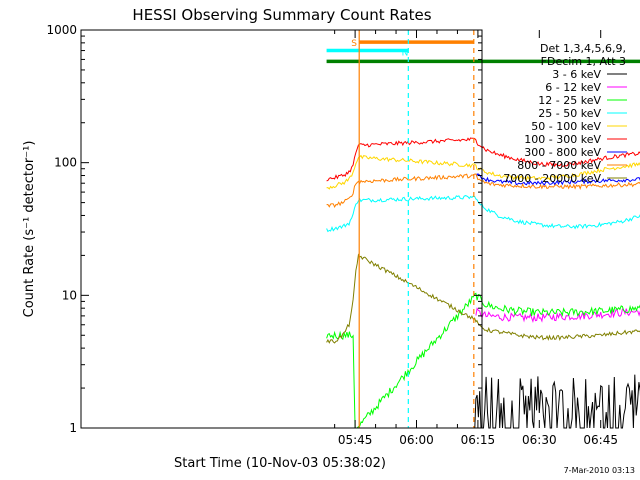  I want to click on x-tick-label: 05:45, so click(355, 440).